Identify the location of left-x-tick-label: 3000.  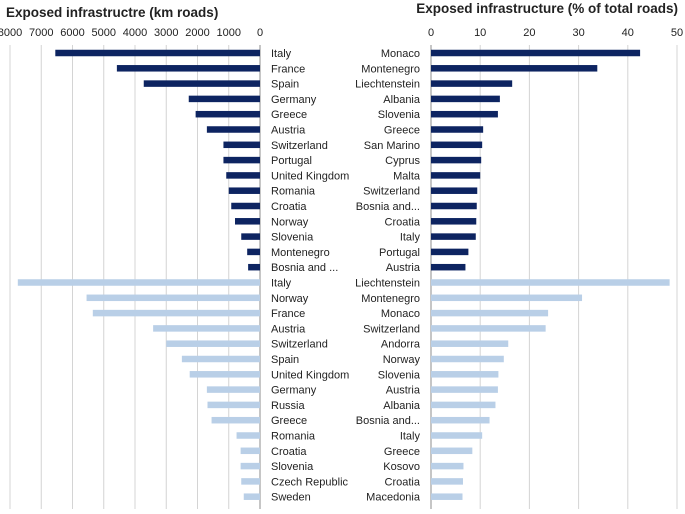
(166, 33).